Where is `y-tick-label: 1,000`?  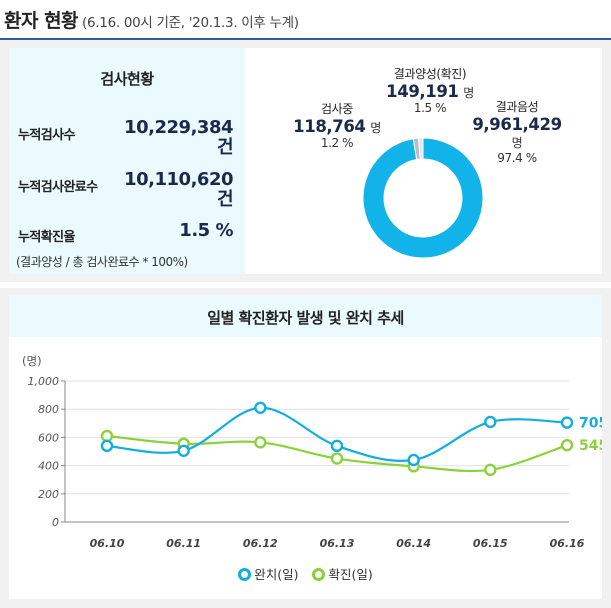
y-tick-label: 1,000 is located at coordinates (44, 381).